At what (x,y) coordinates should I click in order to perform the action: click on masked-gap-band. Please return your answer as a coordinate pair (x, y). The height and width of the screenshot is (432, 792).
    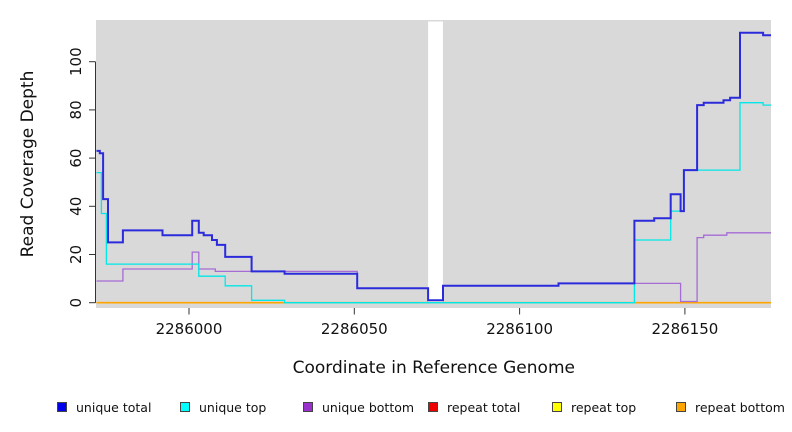
    Looking at the image, I should click on (435, 162).